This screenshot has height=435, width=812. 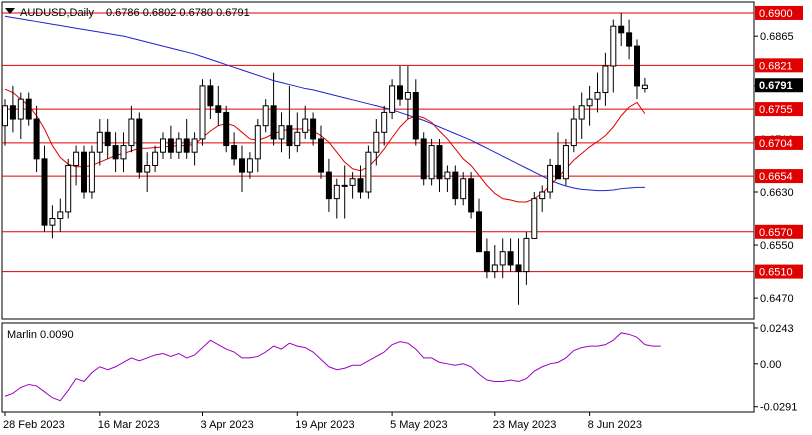 What do you see at coordinates (776, 14) in the screenshot?
I see `level-label: 0.6900` at bounding box center [776, 14].